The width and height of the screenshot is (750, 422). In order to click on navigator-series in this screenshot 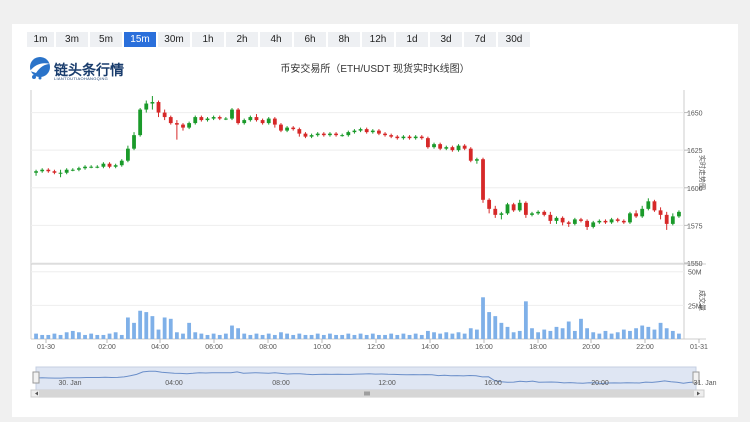, I will do `click(366, 377)`.